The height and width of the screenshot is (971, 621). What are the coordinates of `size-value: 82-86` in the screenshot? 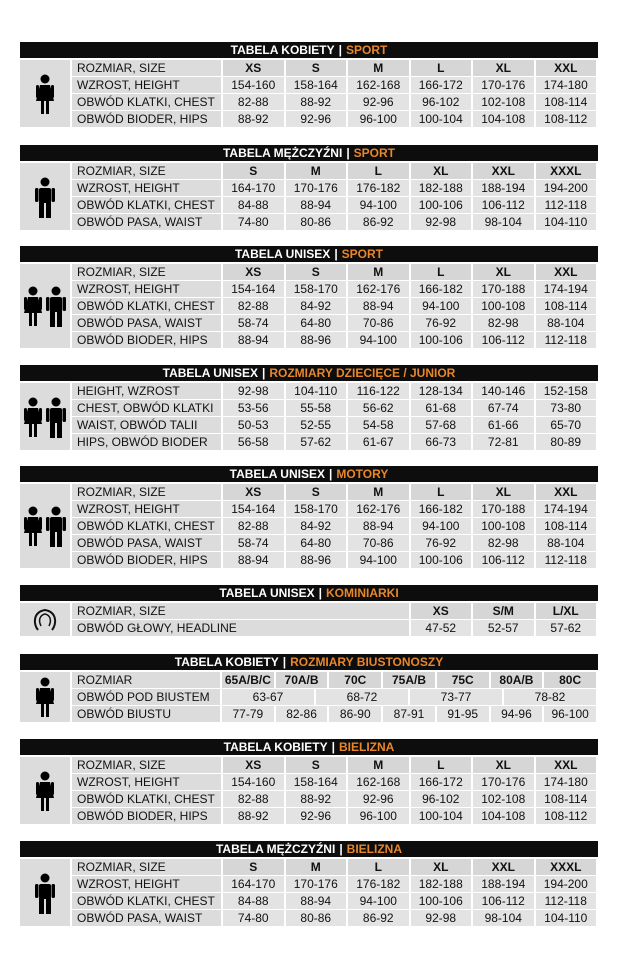 It's located at (301, 714).